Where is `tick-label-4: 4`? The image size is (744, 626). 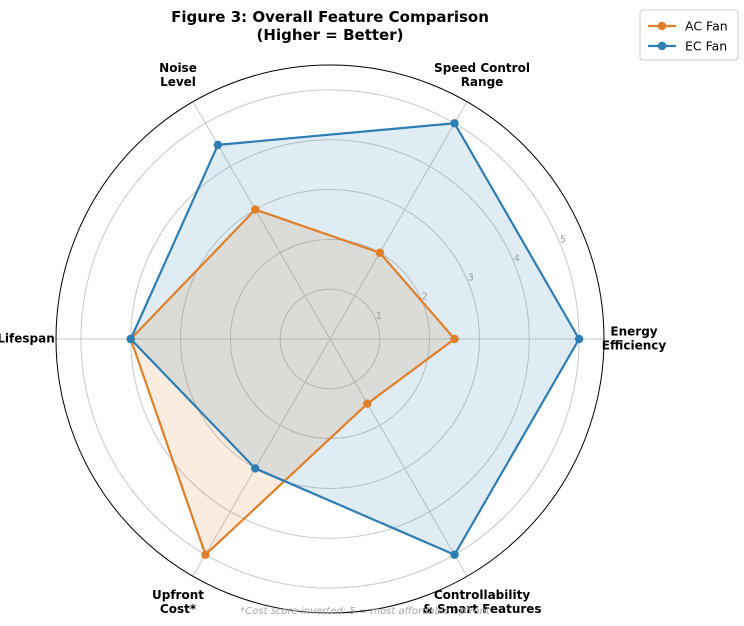
tick-label-4: 4 is located at coordinates (517, 259).